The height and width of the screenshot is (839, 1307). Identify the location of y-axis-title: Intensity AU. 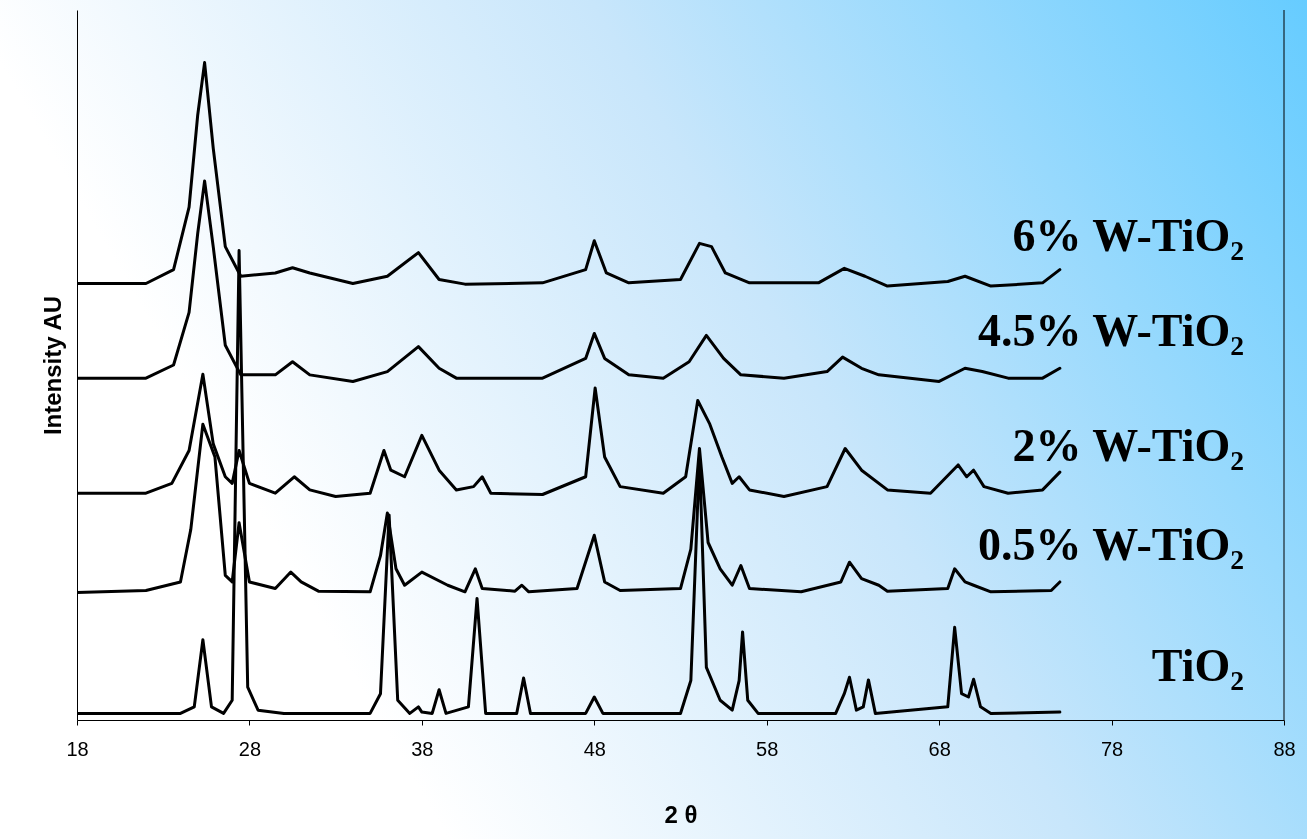
(52, 365).